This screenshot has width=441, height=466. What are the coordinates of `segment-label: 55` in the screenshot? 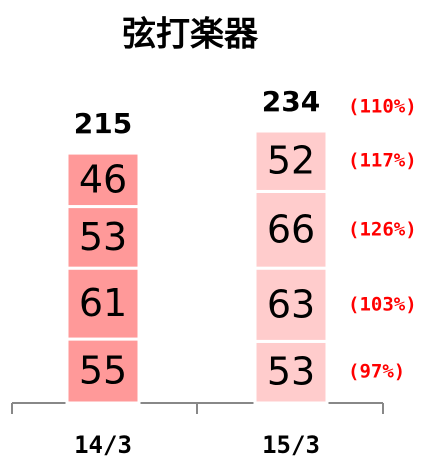 It's located at (103, 371).